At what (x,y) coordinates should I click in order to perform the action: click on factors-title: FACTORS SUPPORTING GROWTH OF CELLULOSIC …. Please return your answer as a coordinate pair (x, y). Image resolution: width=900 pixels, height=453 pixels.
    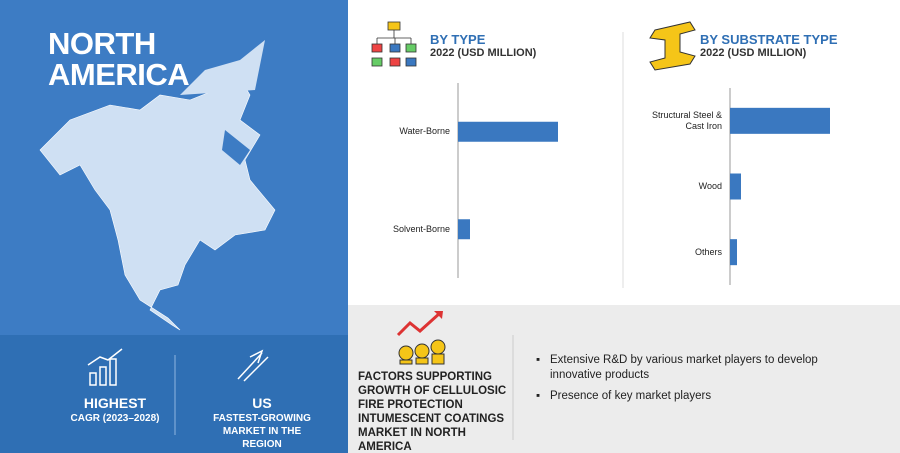
    Looking at the image, I should click on (432, 412).